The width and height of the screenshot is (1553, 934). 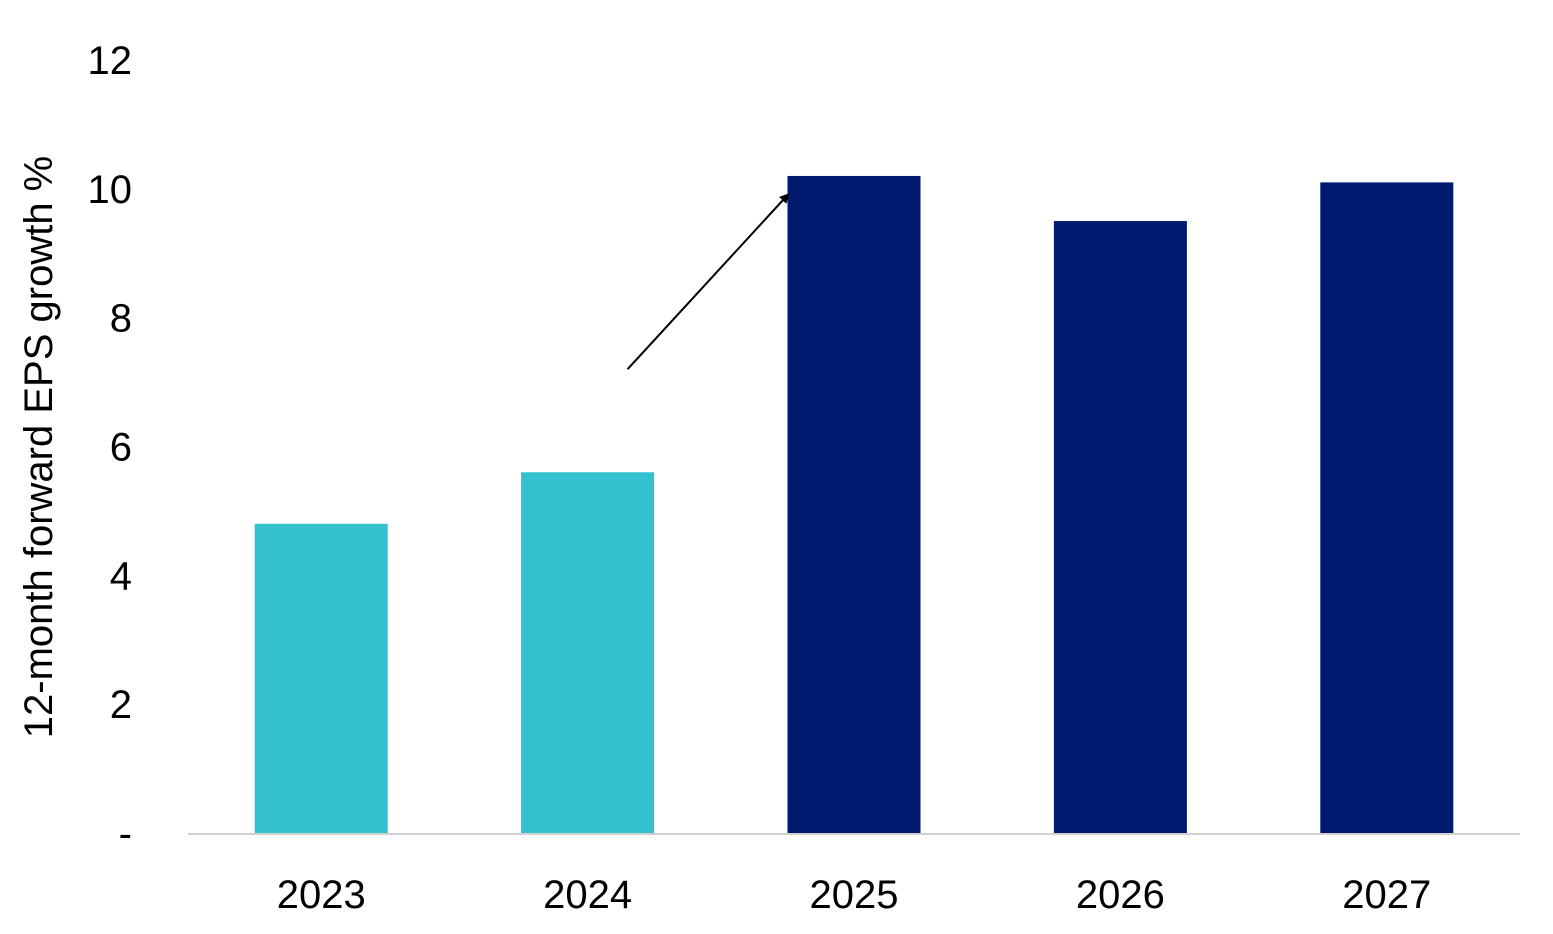 What do you see at coordinates (121, 705) in the screenshot?
I see `y-tick-label: 2` at bounding box center [121, 705].